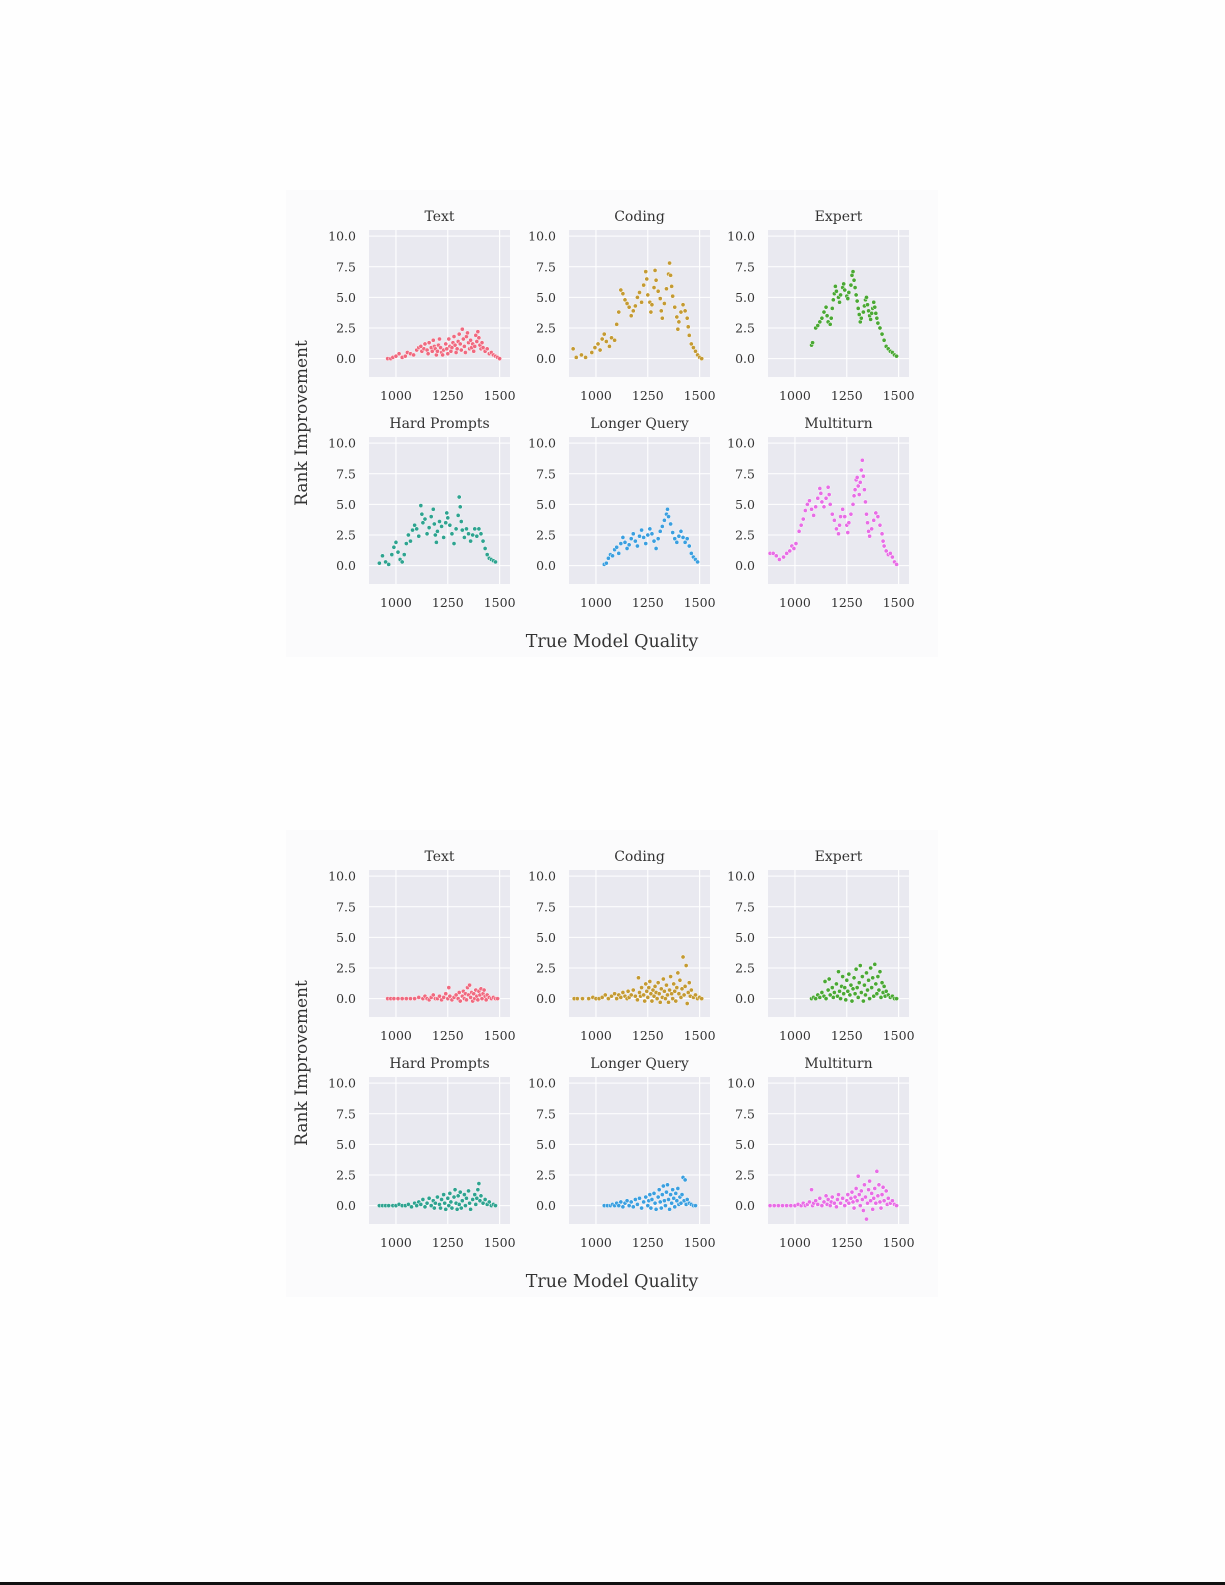 The height and width of the screenshot is (1585, 1225). What do you see at coordinates (302, 1063) in the screenshot?
I see `y-axis-label: Rank Improvement` at bounding box center [302, 1063].